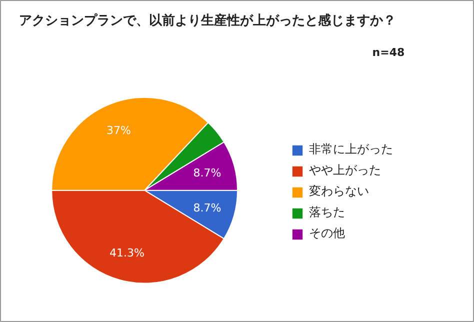 The height and width of the screenshot is (322, 474). What do you see at coordinates (351, 149) in the screenshot?
I see `legend-label: 非常に上がった` at bounding box center [351, 149].